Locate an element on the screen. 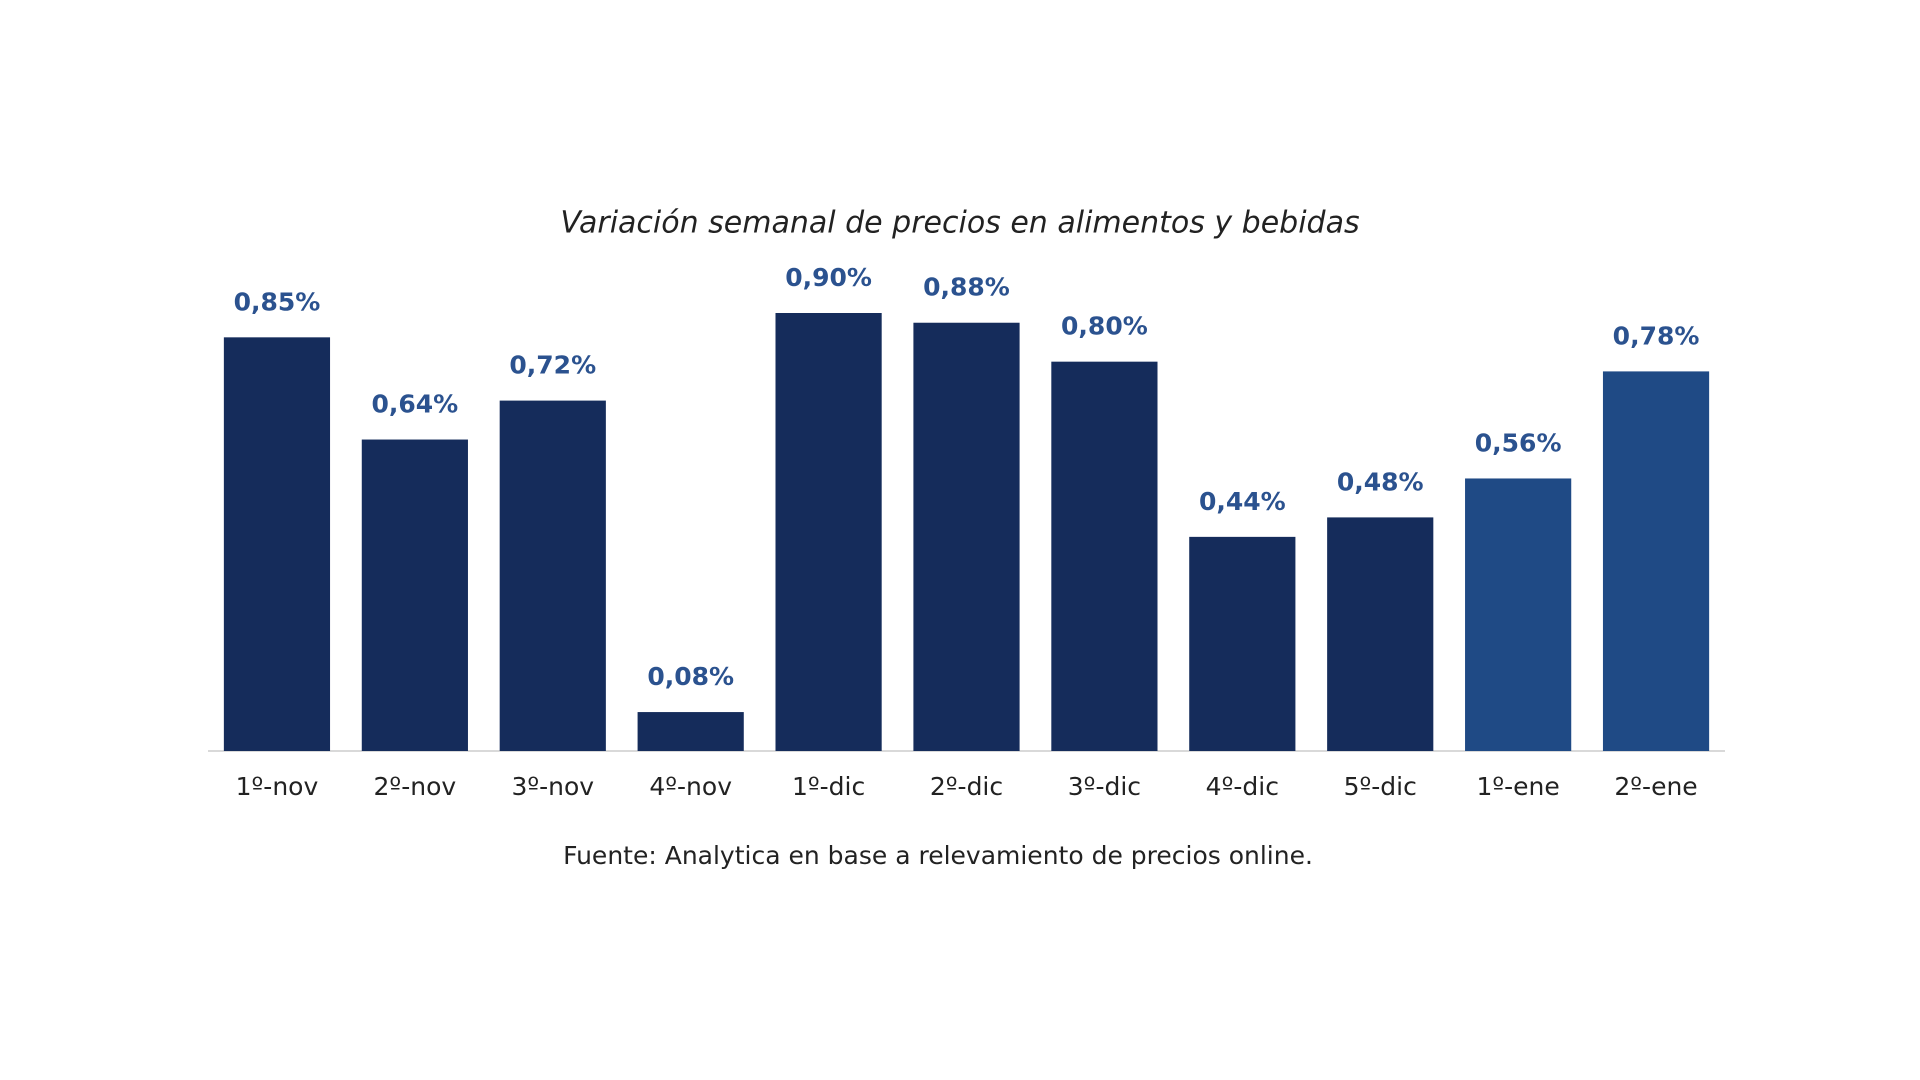  value-label: 0,90% is located at coordinates (828, 277).